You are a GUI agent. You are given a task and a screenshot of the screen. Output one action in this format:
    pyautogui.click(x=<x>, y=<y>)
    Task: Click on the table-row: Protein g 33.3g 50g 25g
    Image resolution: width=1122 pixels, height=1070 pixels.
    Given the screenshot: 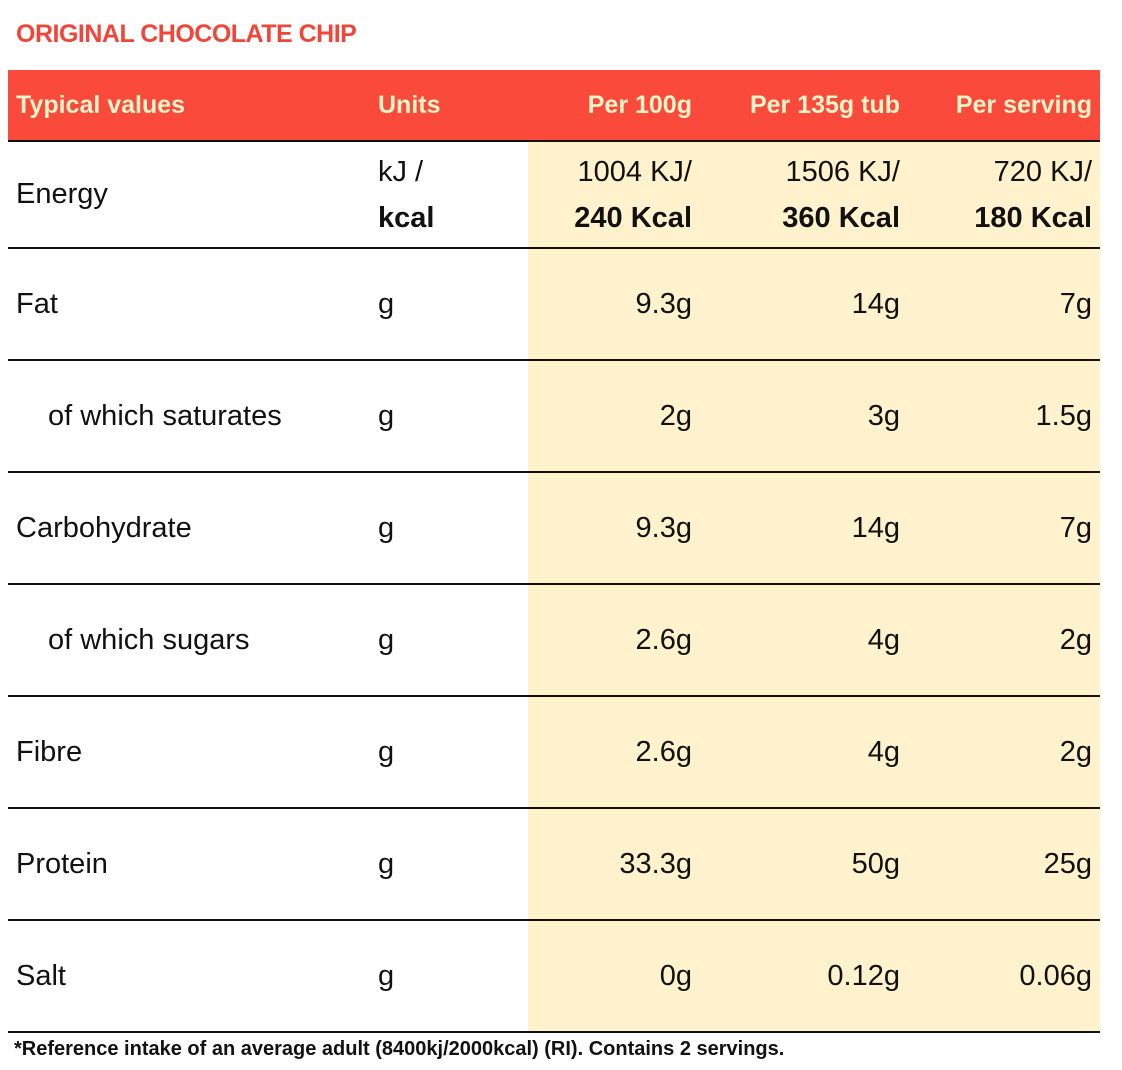 What is the action you would take?
    pyautogui.click(x=554, y=863)
    